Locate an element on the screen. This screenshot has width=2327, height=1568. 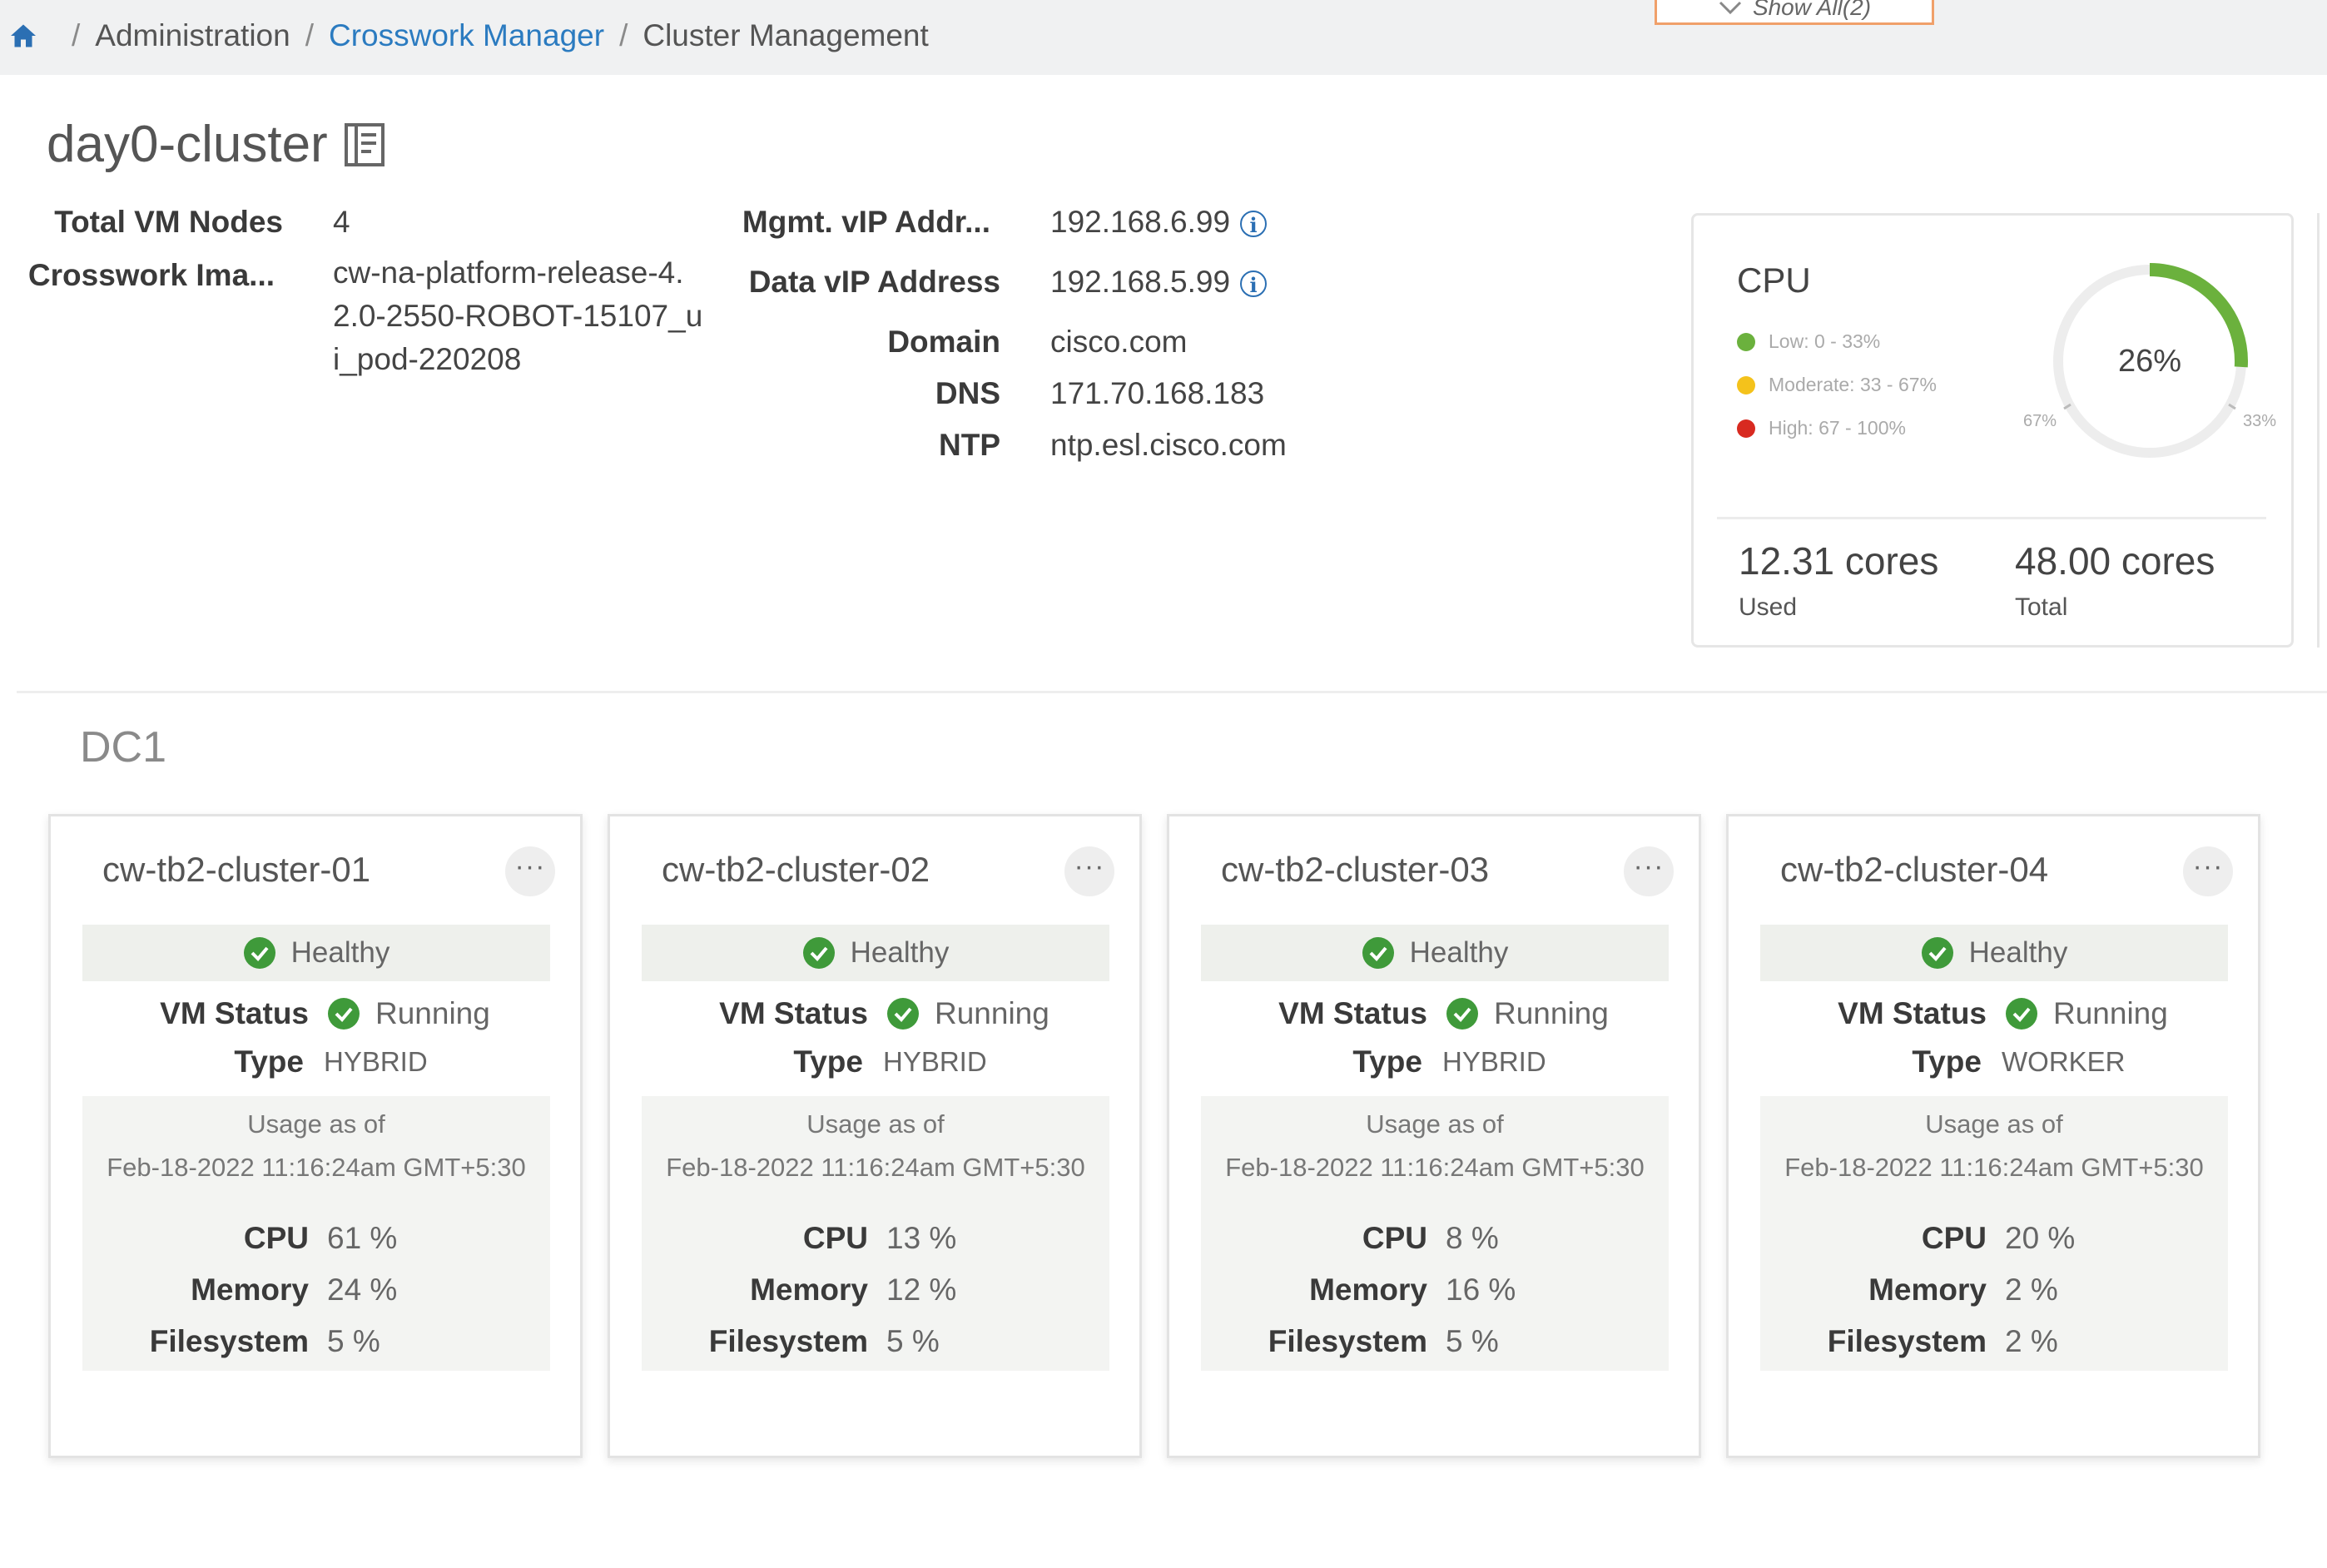
cpu-used-value: 12.31 cores is located at coordinates (1839, 561).